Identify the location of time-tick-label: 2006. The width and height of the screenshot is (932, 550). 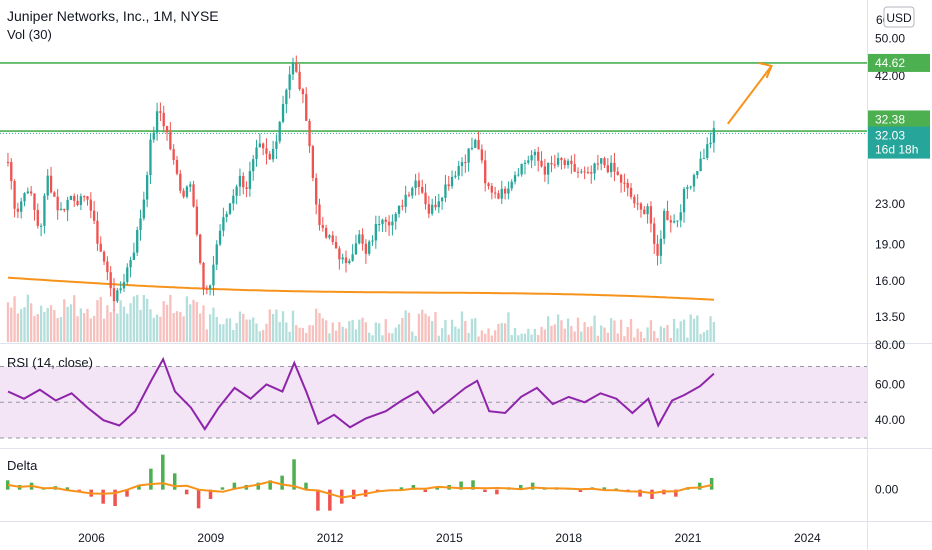
(91, 538).